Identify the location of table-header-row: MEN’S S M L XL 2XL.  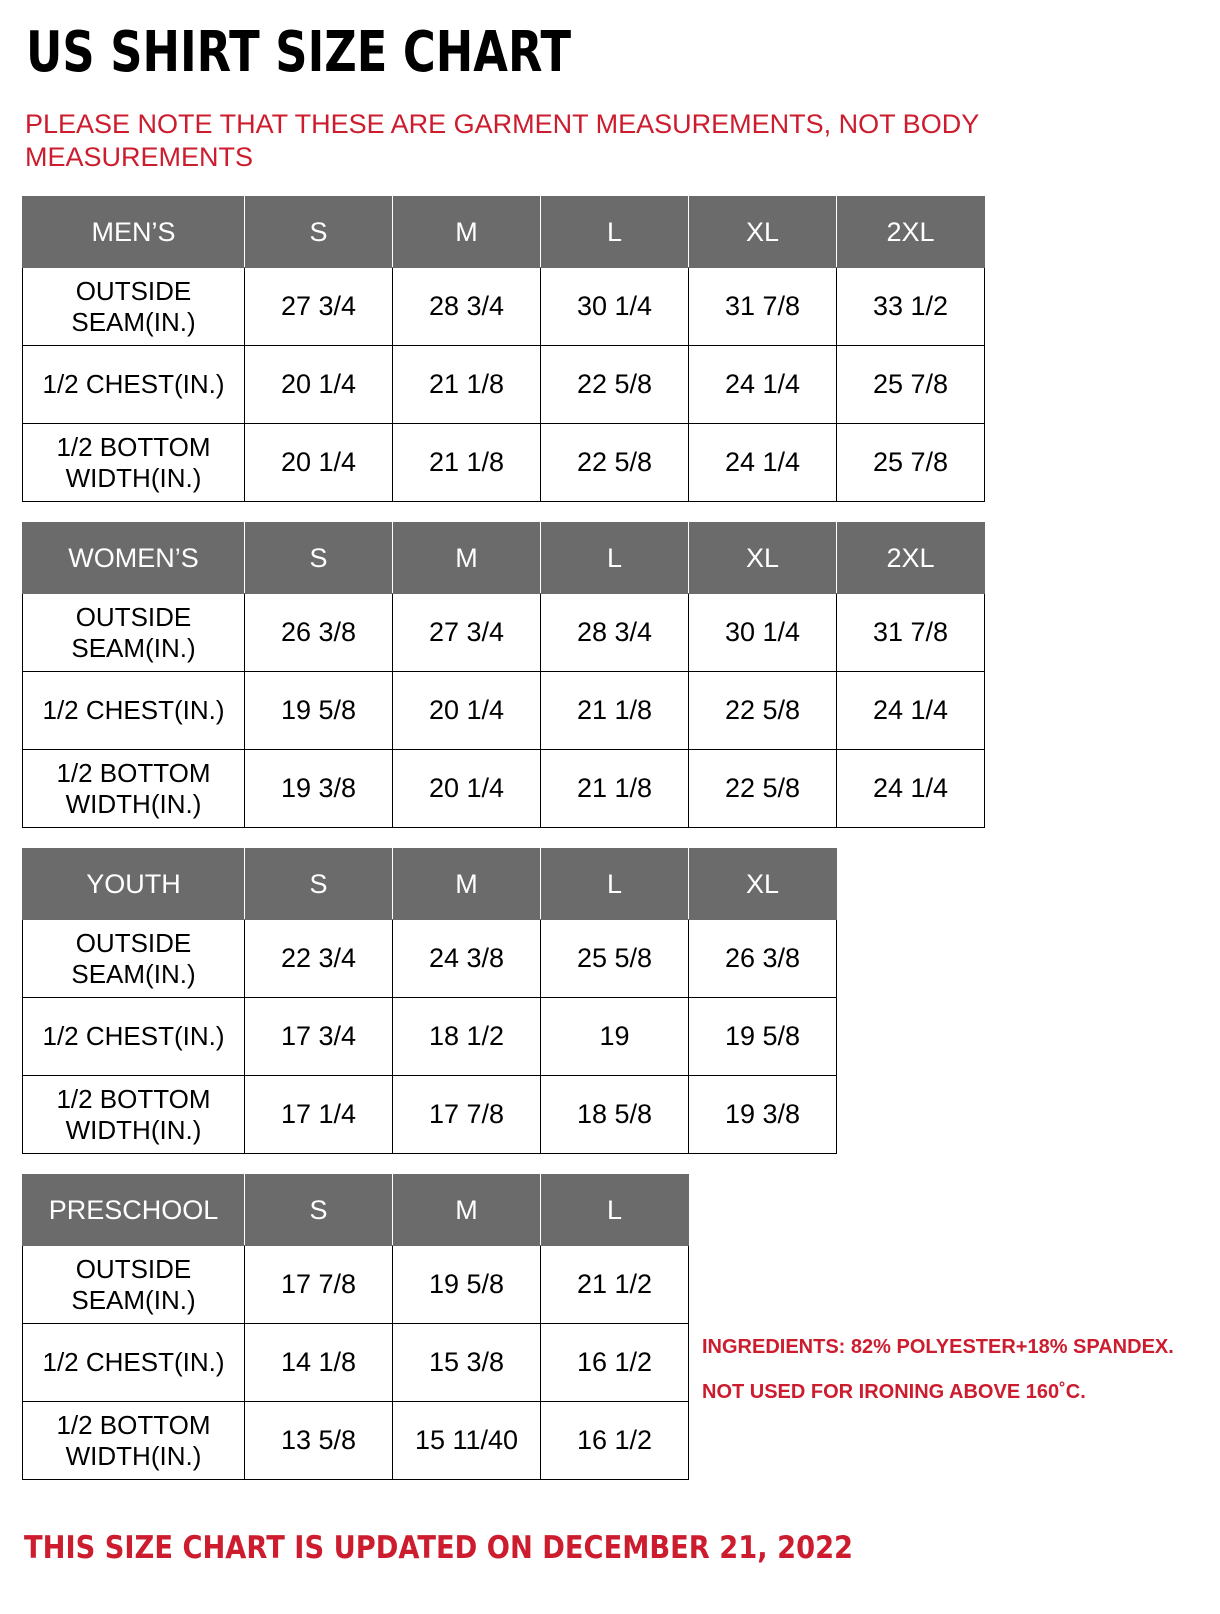
(503, 232).